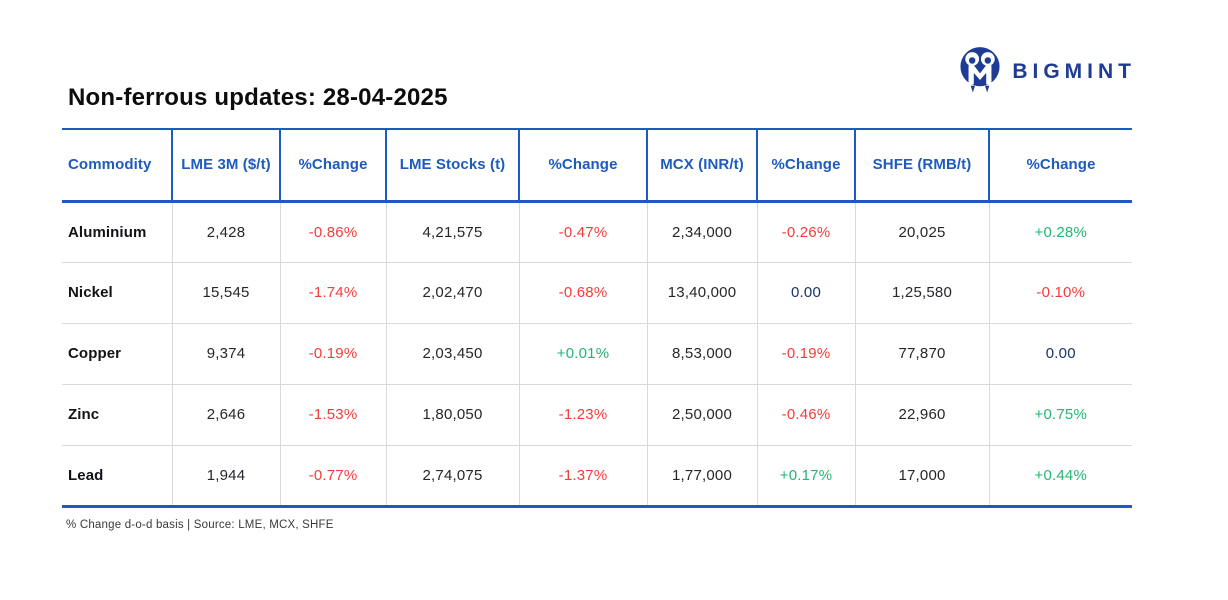 The height and width of the screenshot is (600, 1228). Describe the element at coordinates (1074, 71) in the screenshot. I see `bigmint-logo-text: BIGMINT` at that location.